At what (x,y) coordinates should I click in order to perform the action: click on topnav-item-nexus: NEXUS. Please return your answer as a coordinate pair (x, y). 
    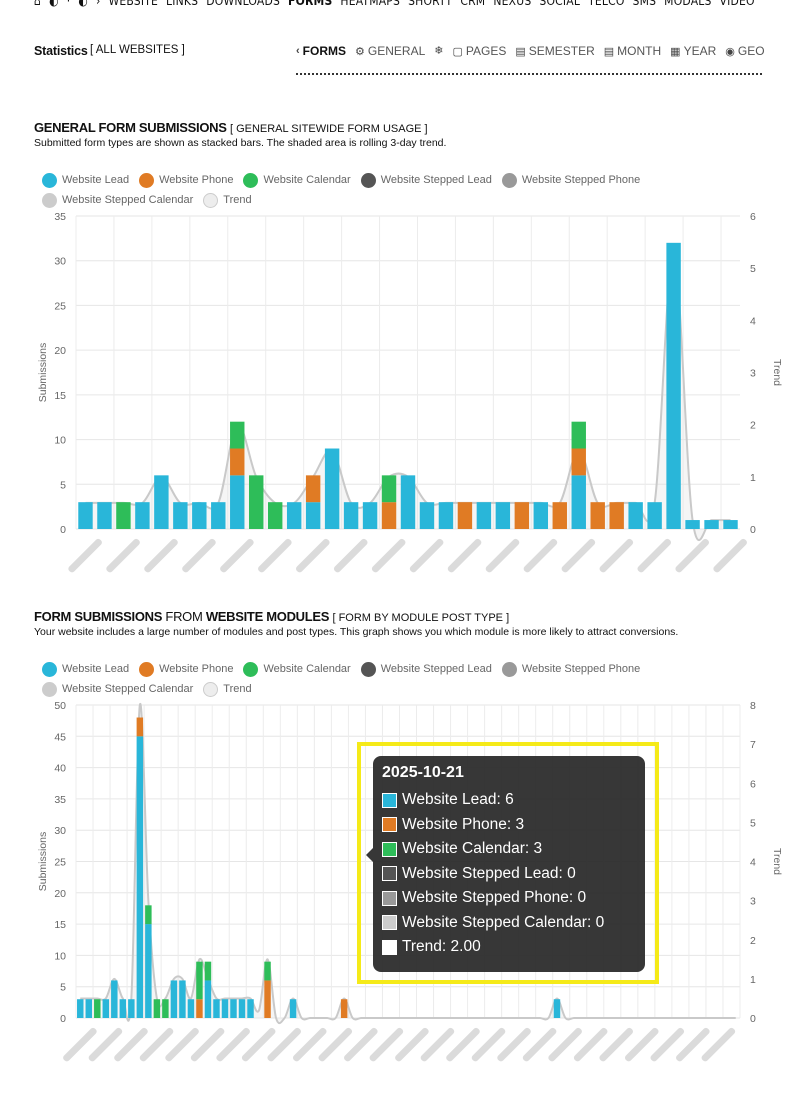
    Looking at the image, I should click on (512, 4).